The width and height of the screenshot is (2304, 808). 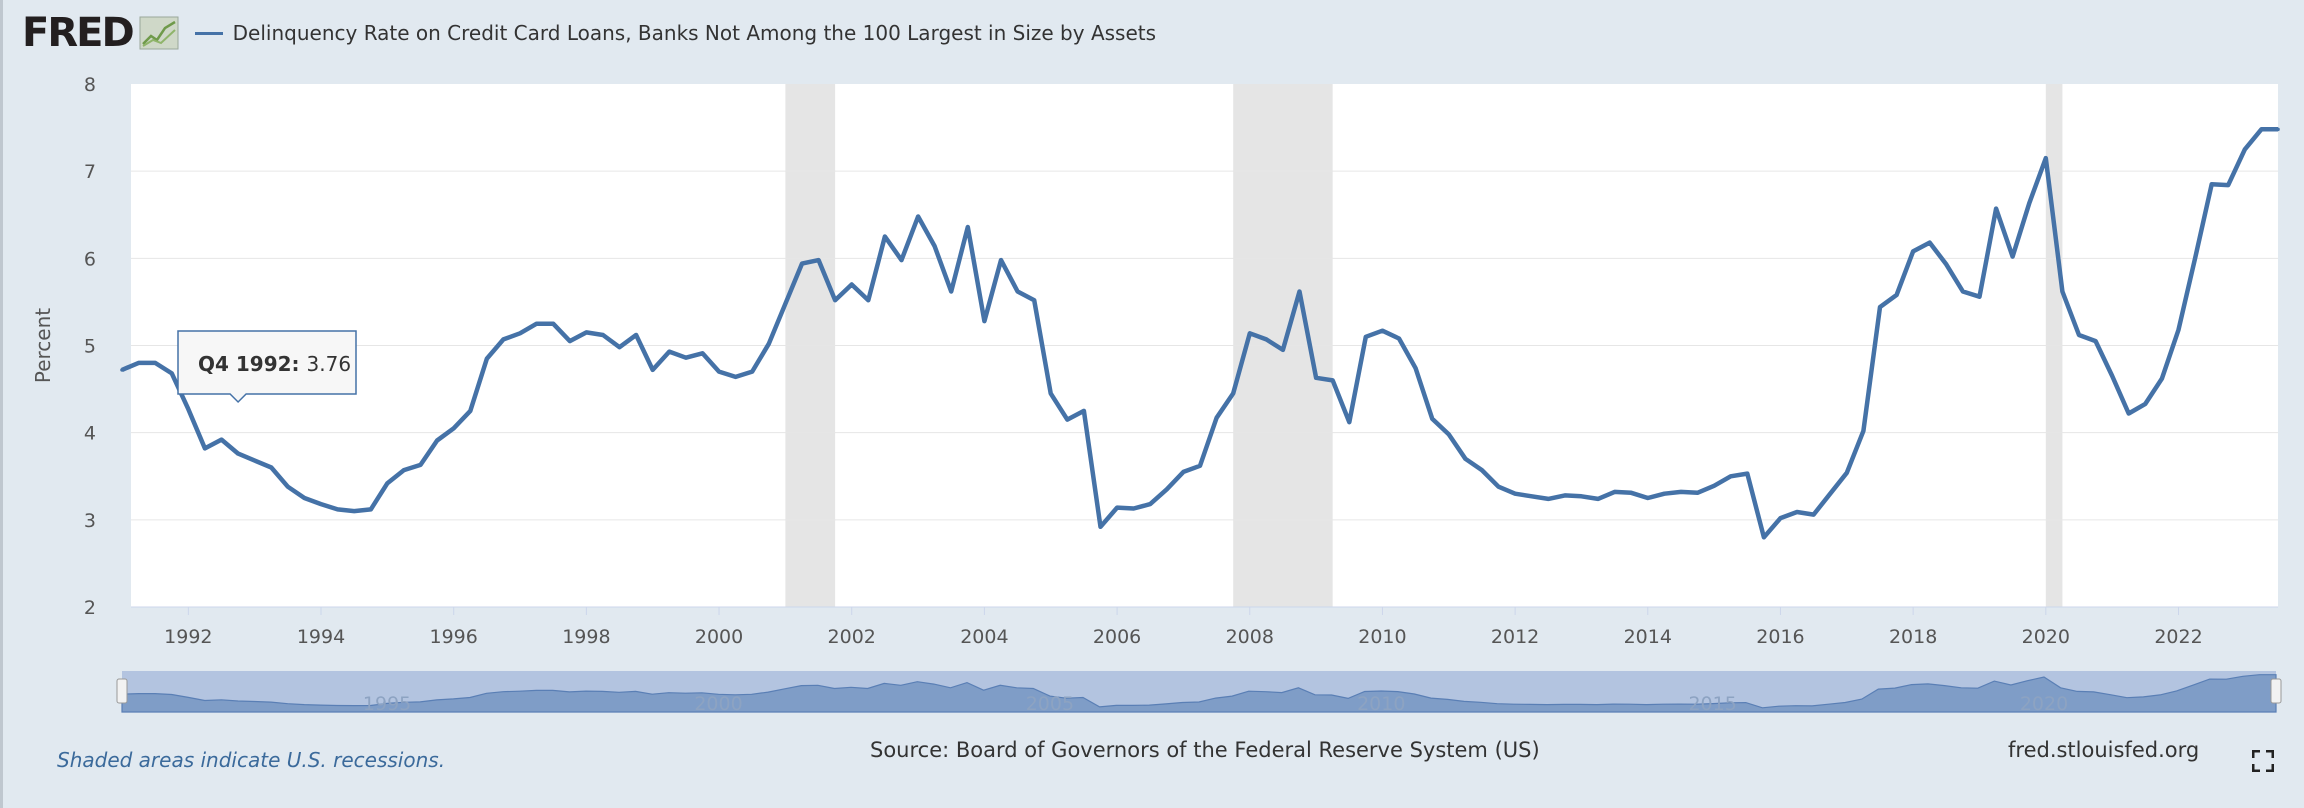 I want to click on navigator-handle-right, so click(x=2276, y=691).